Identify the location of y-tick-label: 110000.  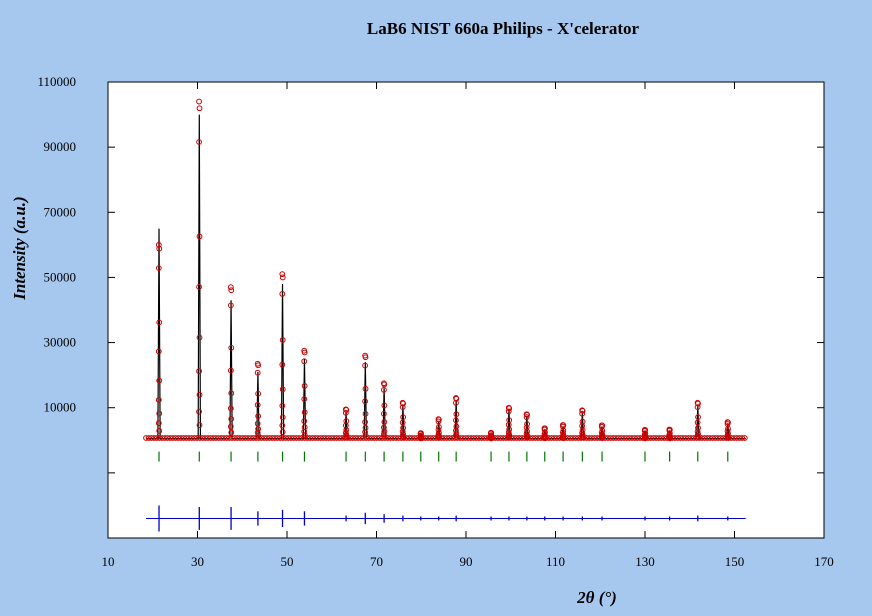
(56, 81).